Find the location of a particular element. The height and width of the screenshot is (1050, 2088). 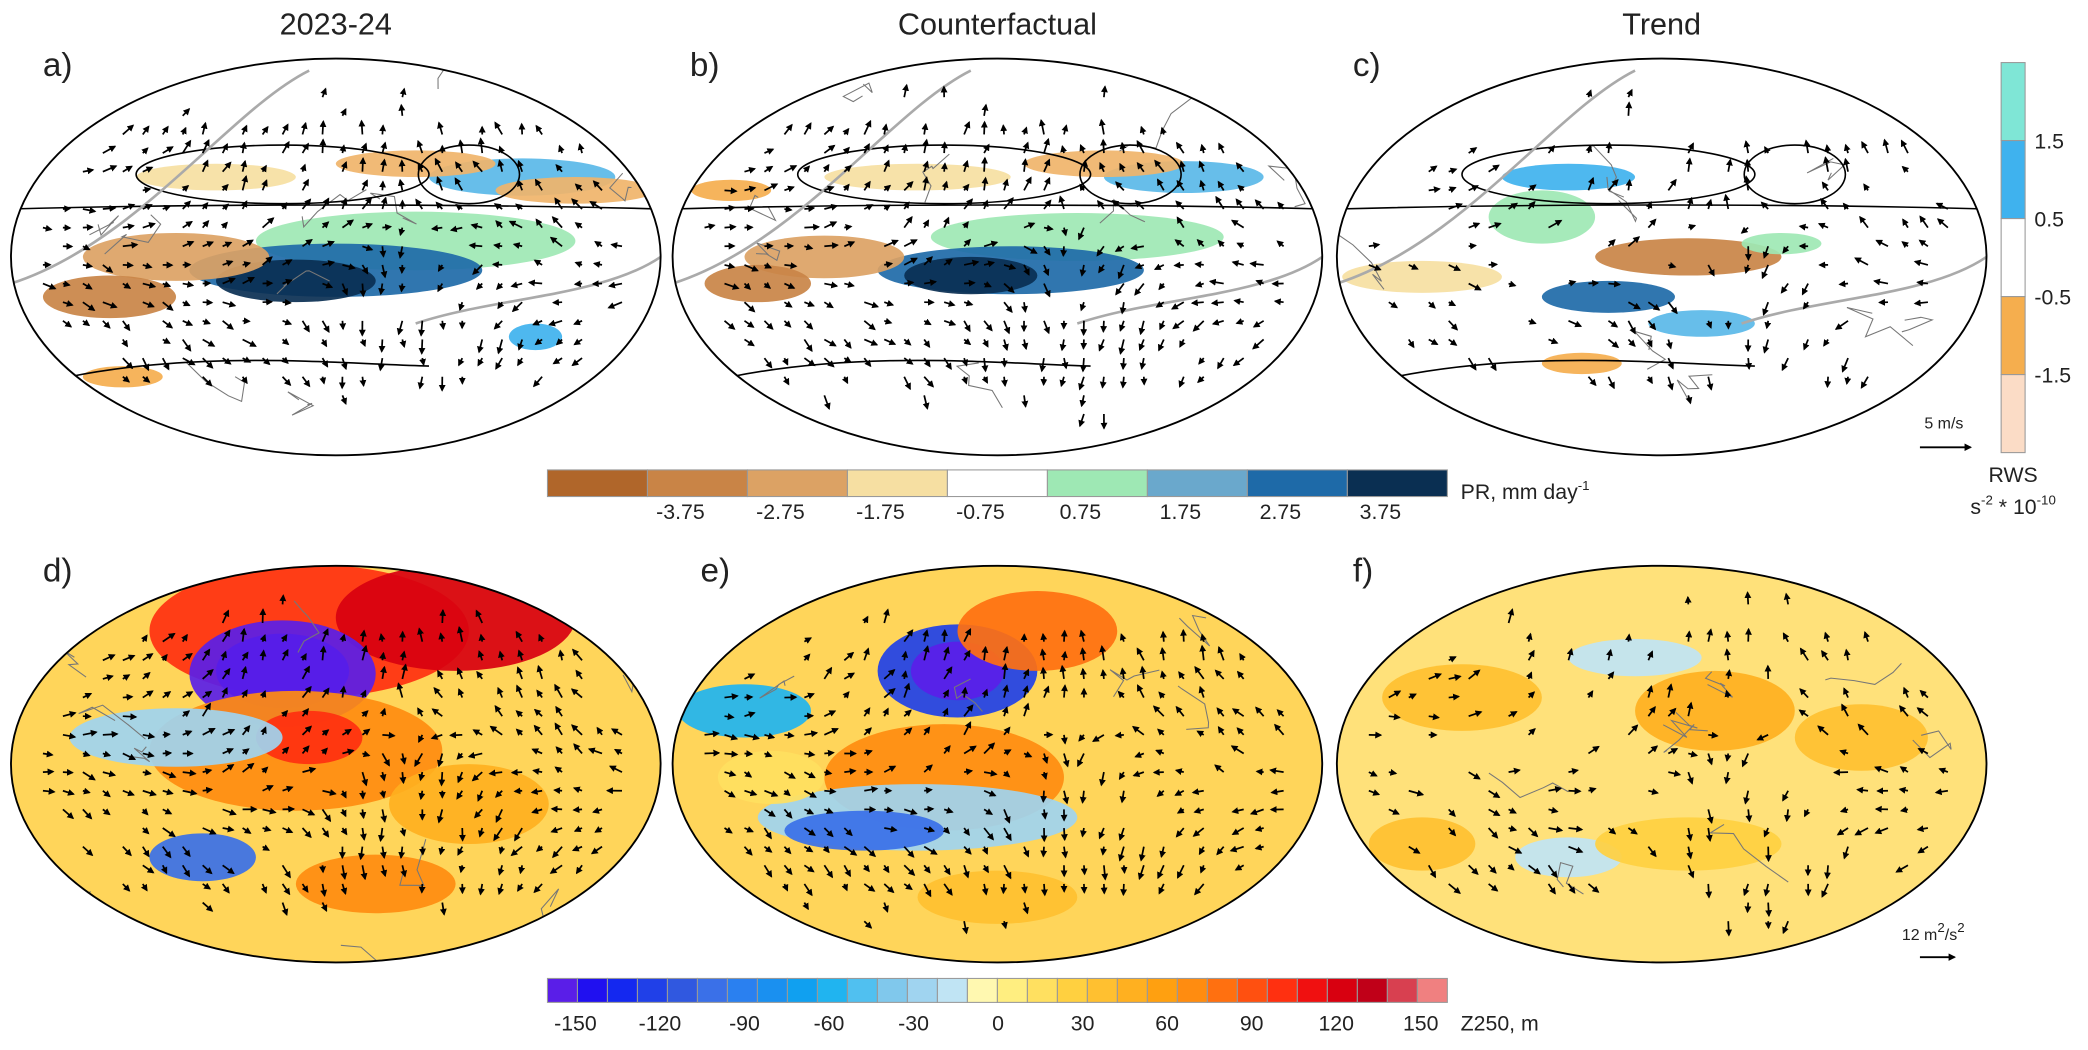

colorbar-units: s-2 * 10-10 is located at coordinates (2012, 506).